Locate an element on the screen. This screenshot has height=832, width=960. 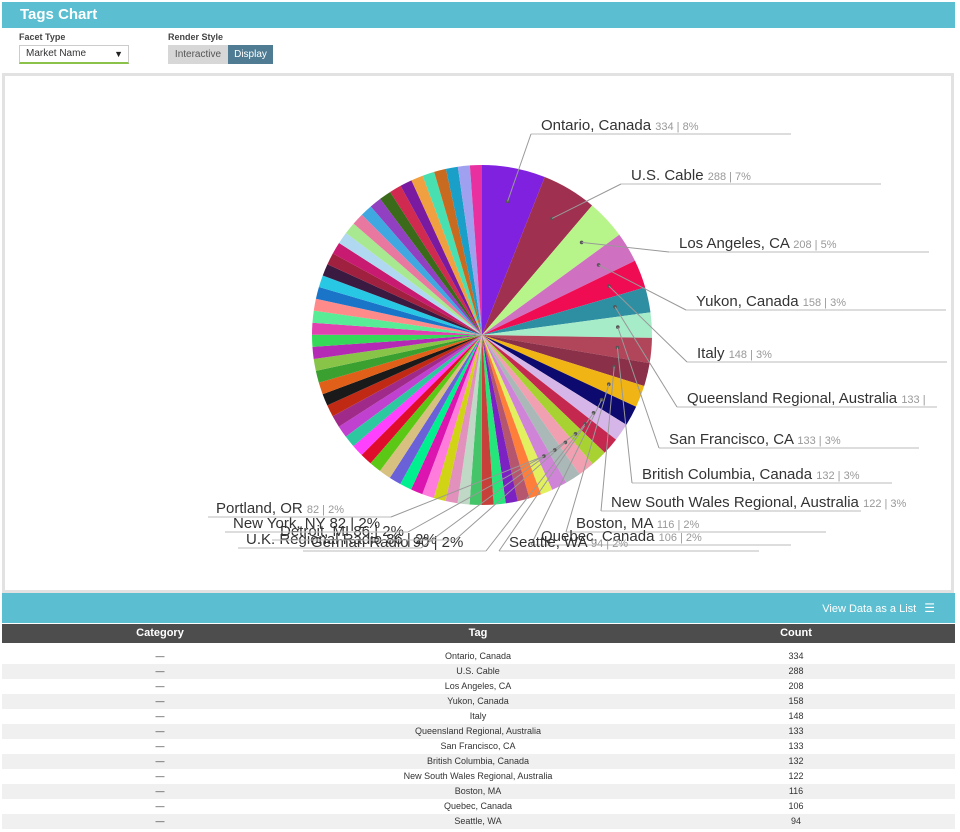
pie-slice-u-k-regional-radio is located at coordinates (543, 400).